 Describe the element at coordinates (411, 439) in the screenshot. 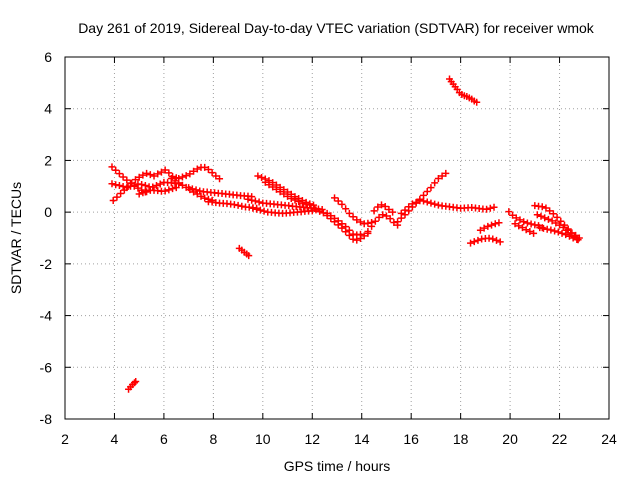

I see `x-tick-label: 16` at that location.